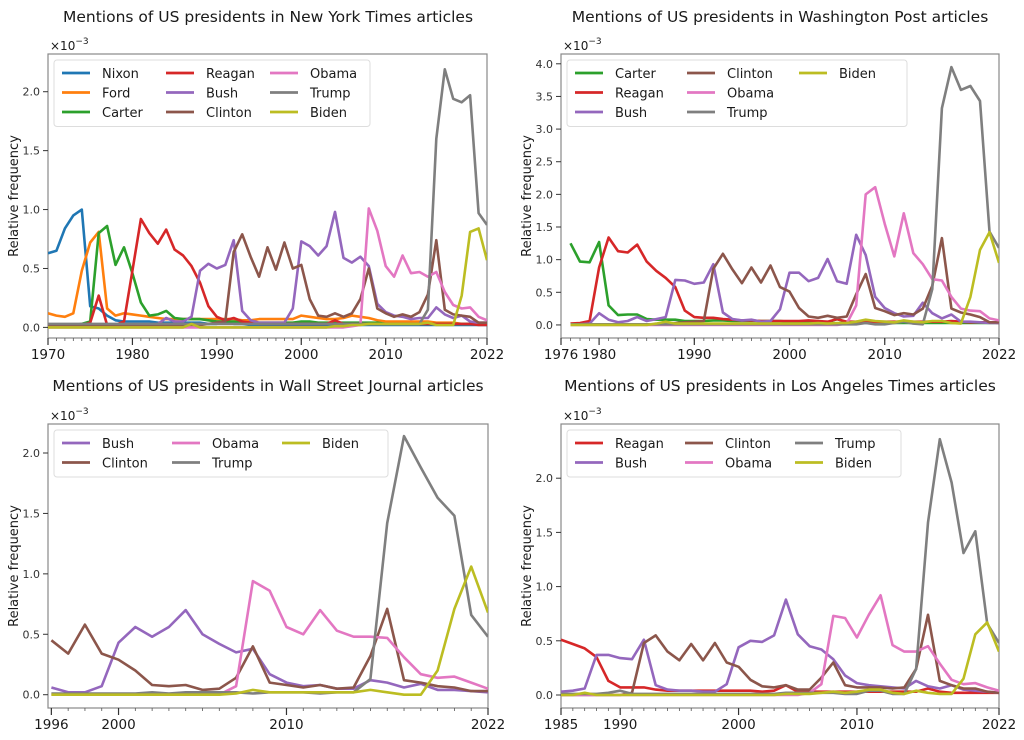 This screenshot has height=740, width=1024. What do you see at coordinates (784, 196) in the screenshot?
I see `series-group` at bounding box center [784, 196].